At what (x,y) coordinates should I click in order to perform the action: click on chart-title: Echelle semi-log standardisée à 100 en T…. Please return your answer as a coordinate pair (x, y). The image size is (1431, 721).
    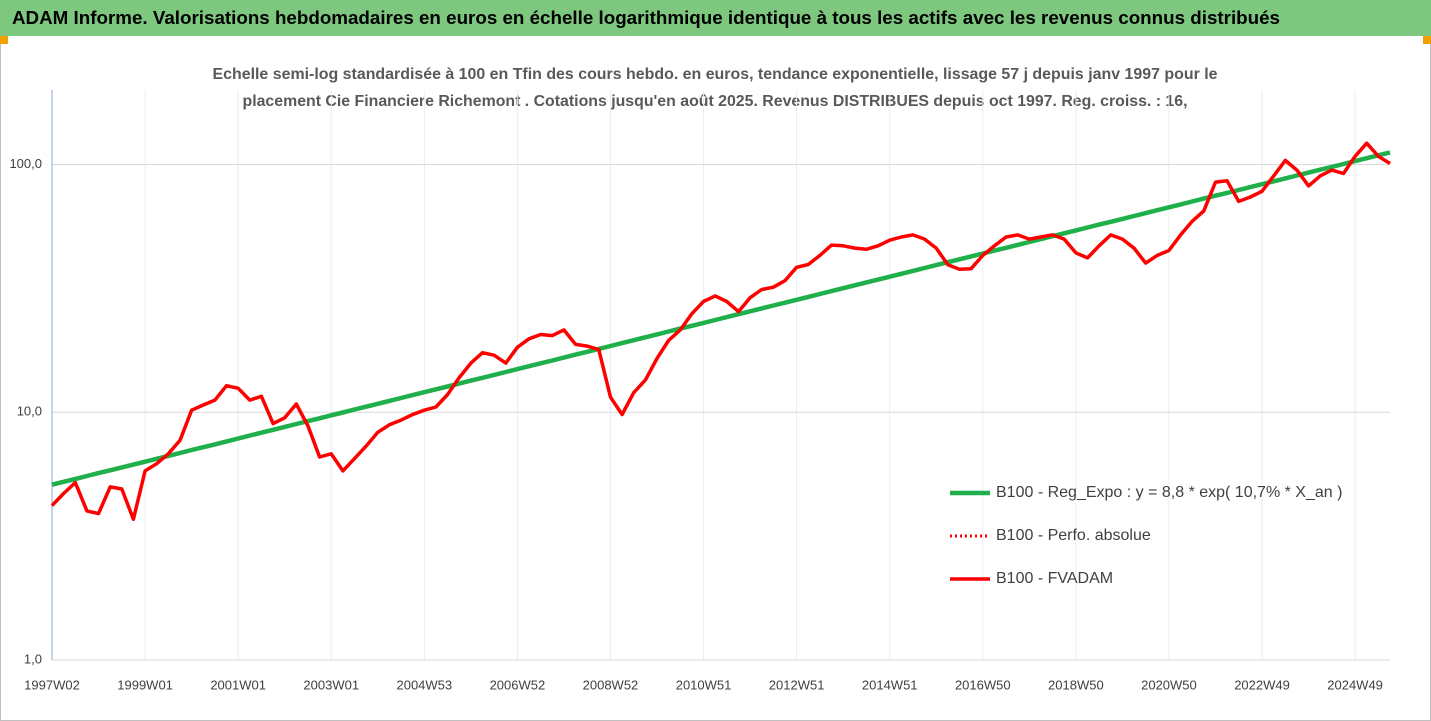
    Looking at the image, I should click on (715, 74).